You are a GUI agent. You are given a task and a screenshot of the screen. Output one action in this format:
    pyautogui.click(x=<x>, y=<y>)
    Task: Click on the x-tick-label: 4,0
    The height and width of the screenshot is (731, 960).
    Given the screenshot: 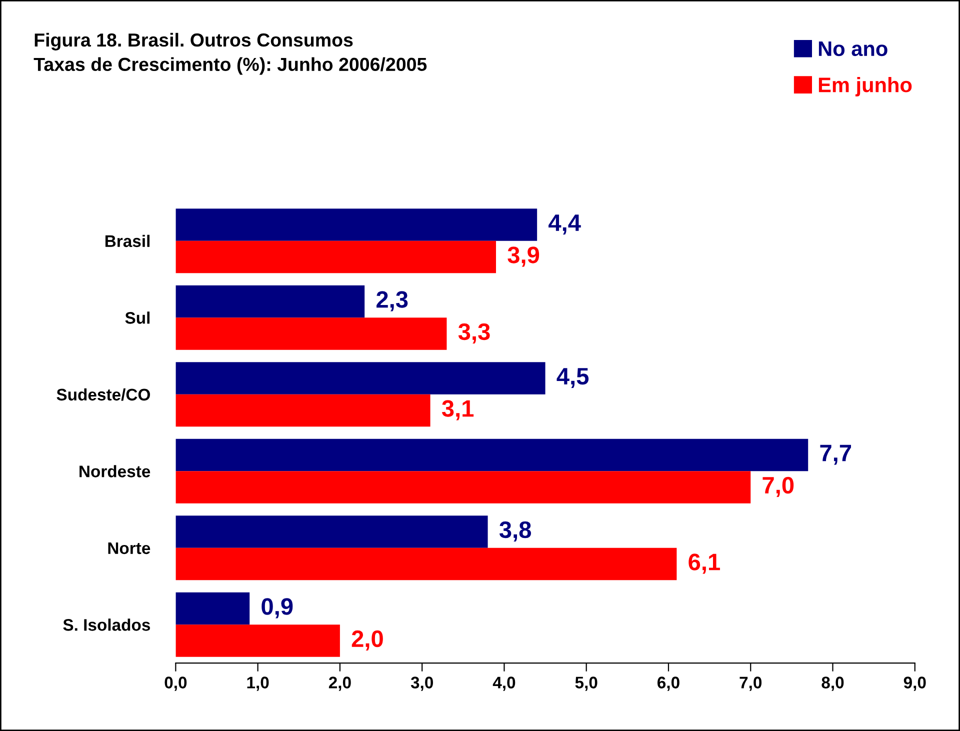 What is the action you would take?
    pyautogui.click(x=504, y=683)
    